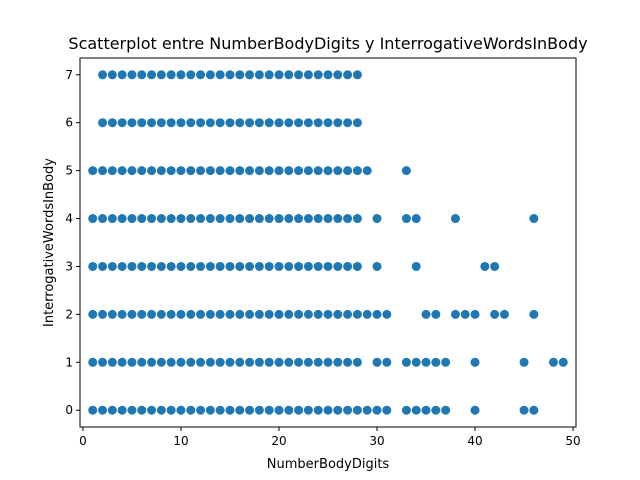 This screenshot has height=480, width=640. What do you see at coordinates (49, 242) in the screenshot?
I see `y-axis-label: InterrogativeWordsInBody` at bounding box center [49, 242].